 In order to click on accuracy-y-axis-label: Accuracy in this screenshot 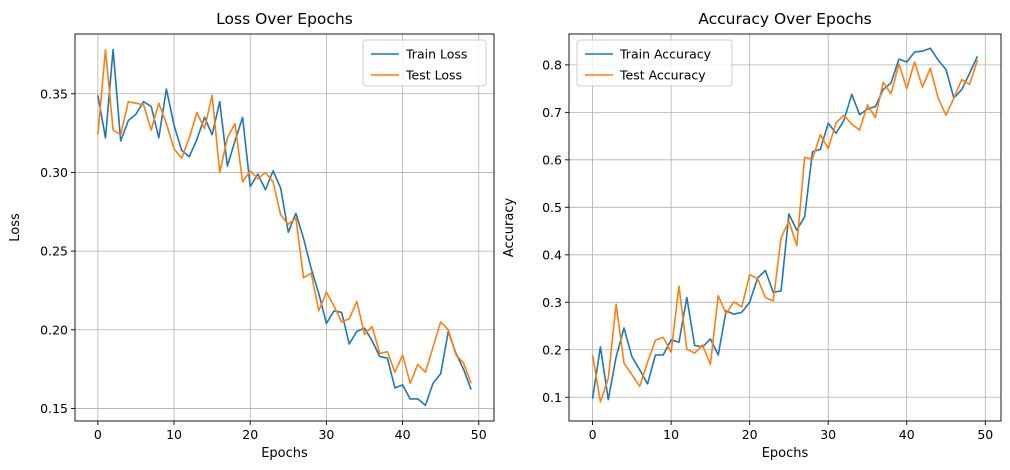, I will do `click(509, 228)`.